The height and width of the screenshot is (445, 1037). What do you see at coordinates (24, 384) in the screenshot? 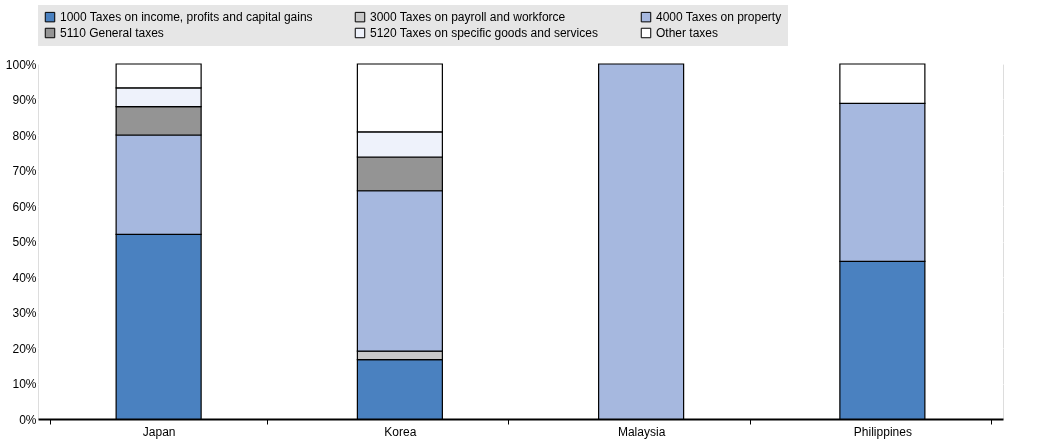
I see `y-tick-label: 10%` at bounding box center [24, 384].